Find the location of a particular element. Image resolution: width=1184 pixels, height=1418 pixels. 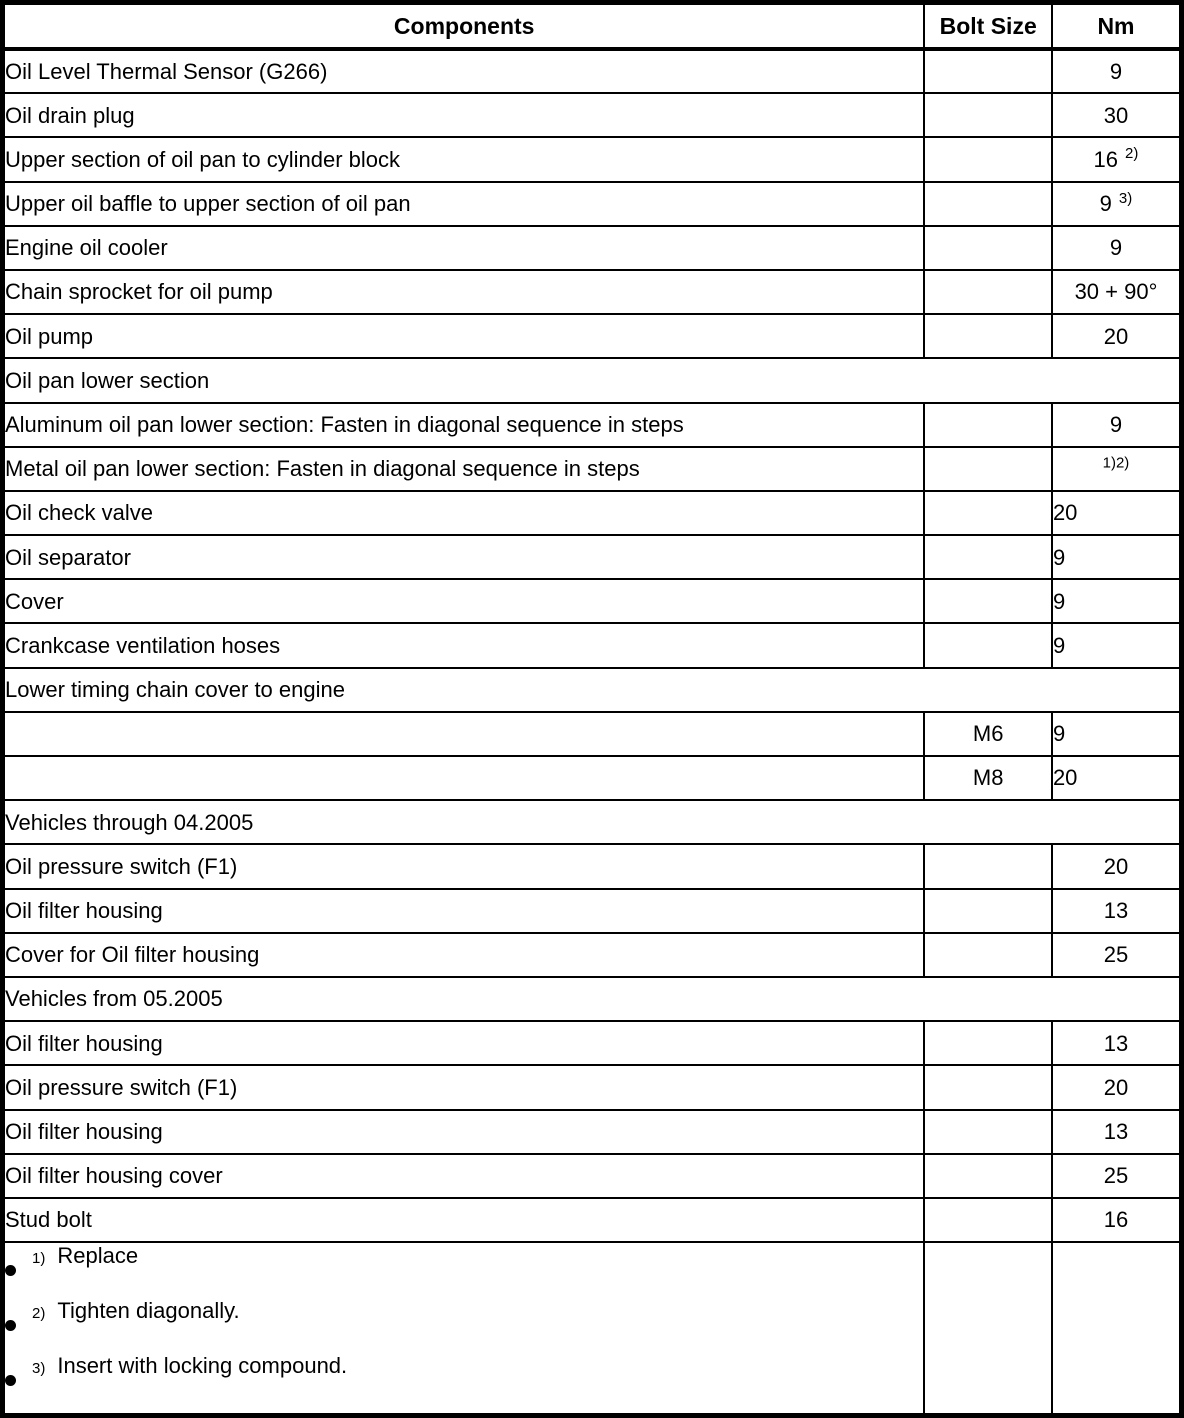

component-cell: Oil drain plug is located at coordinates (463, 115).